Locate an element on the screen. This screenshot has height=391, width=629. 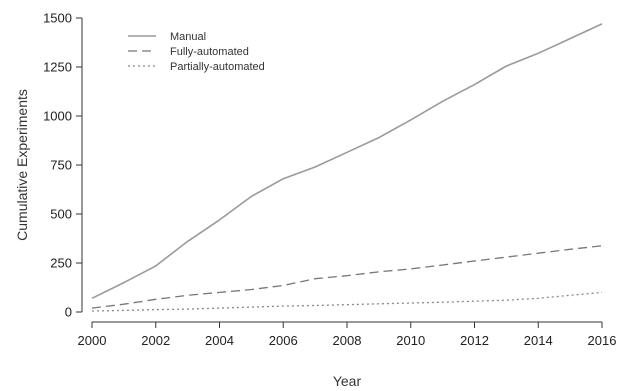
y-tick-label: 1250 is located at coordinates (57, 67).